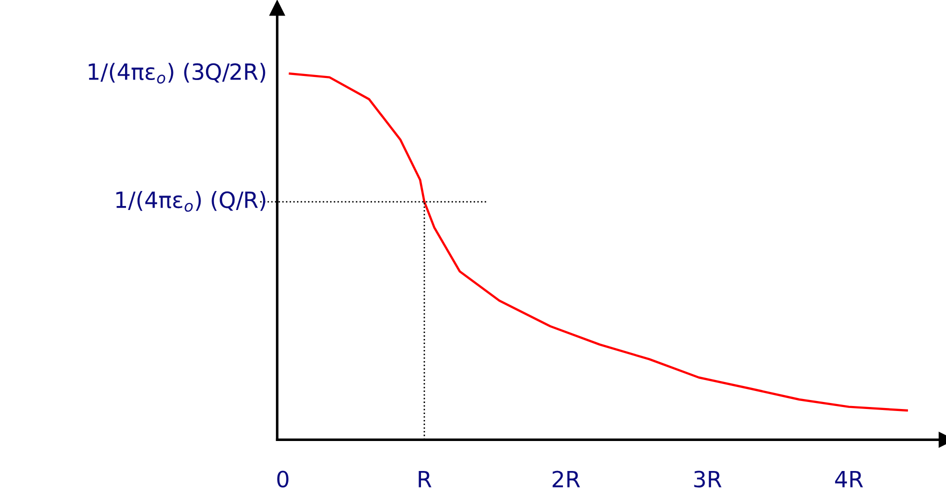  Describe the element at coordinates (708, 479) in the screenshot. I see `x-tick-label: 3R` at that location.